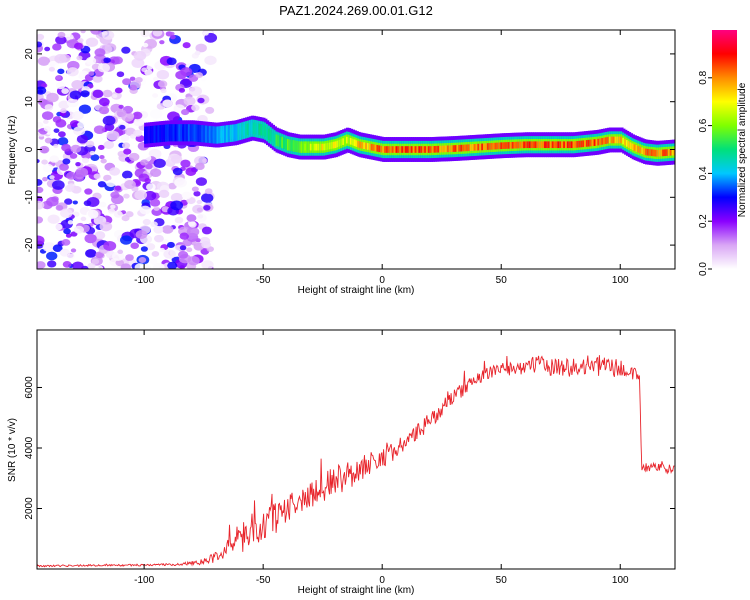 The width and height of the screenshot is (750, 600). I want to click on chart-title: PAZ1.2024.269.00.01.G12, so click(356, 10).